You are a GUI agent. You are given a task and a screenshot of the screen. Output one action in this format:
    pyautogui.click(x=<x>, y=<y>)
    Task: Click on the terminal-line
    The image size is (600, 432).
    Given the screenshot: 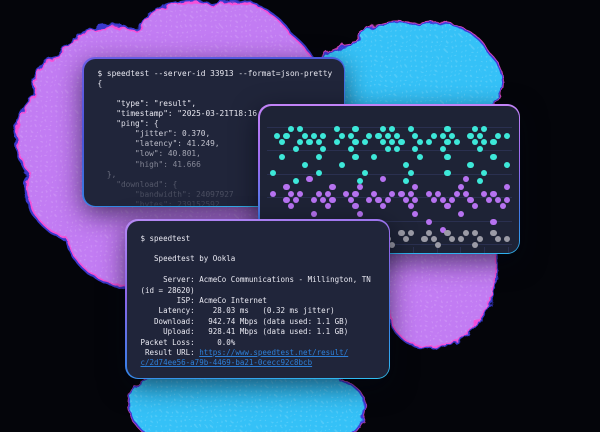 What is the action you would take?
    pyautogui.click(x=261, y=270)
    